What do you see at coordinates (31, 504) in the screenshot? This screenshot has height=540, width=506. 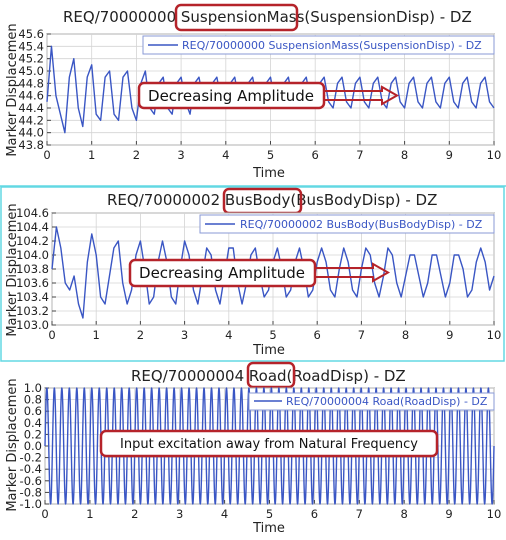 I see `y-tick-label: -1.0` at bounding box center [31, 504].